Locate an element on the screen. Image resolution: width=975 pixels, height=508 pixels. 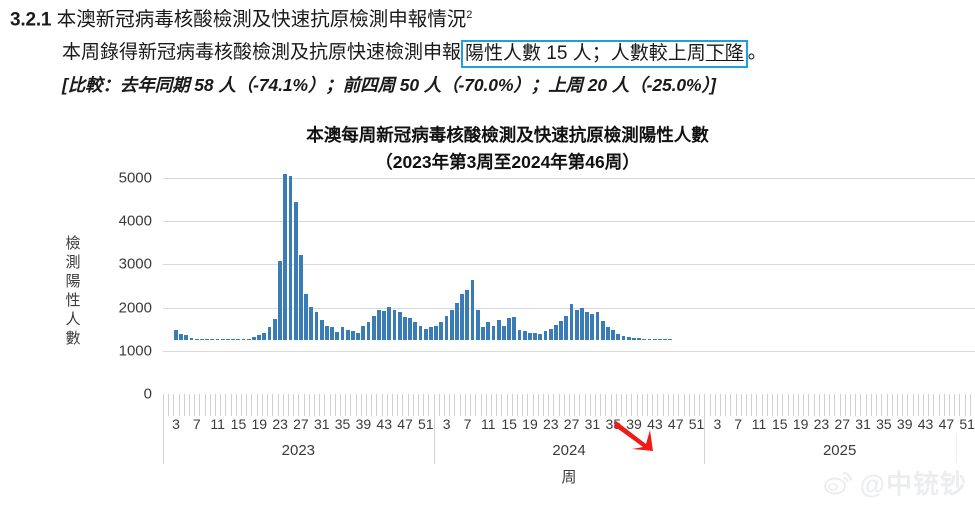
x-axis-tick-label: 15 is located at coordinates (509, 424).